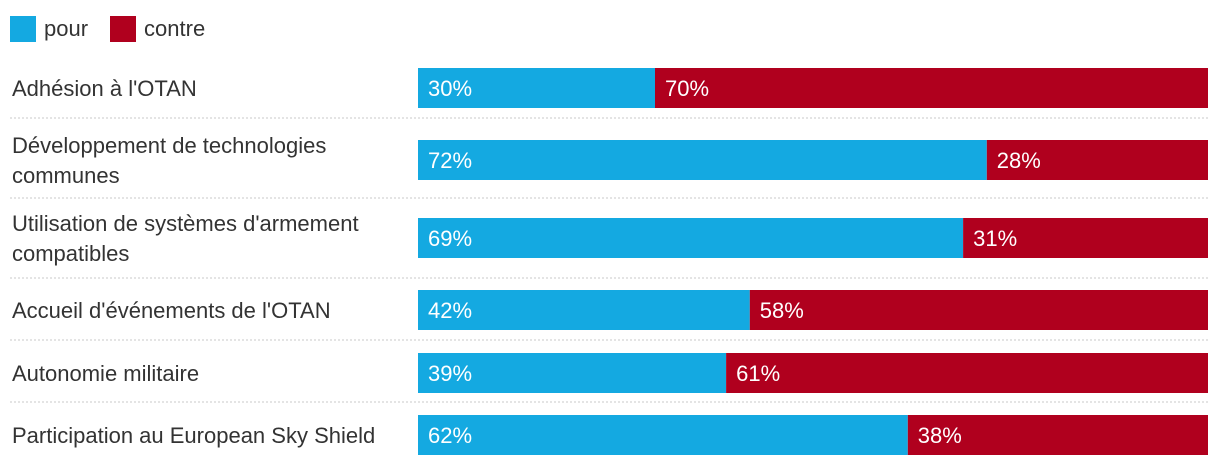 This screenshot has height=464, width=1220. What do you see at coordinates (104, 88) in the screenshot?
I see `category-label: Adhésion à l'OTAN` at bounding box center [104, 88].